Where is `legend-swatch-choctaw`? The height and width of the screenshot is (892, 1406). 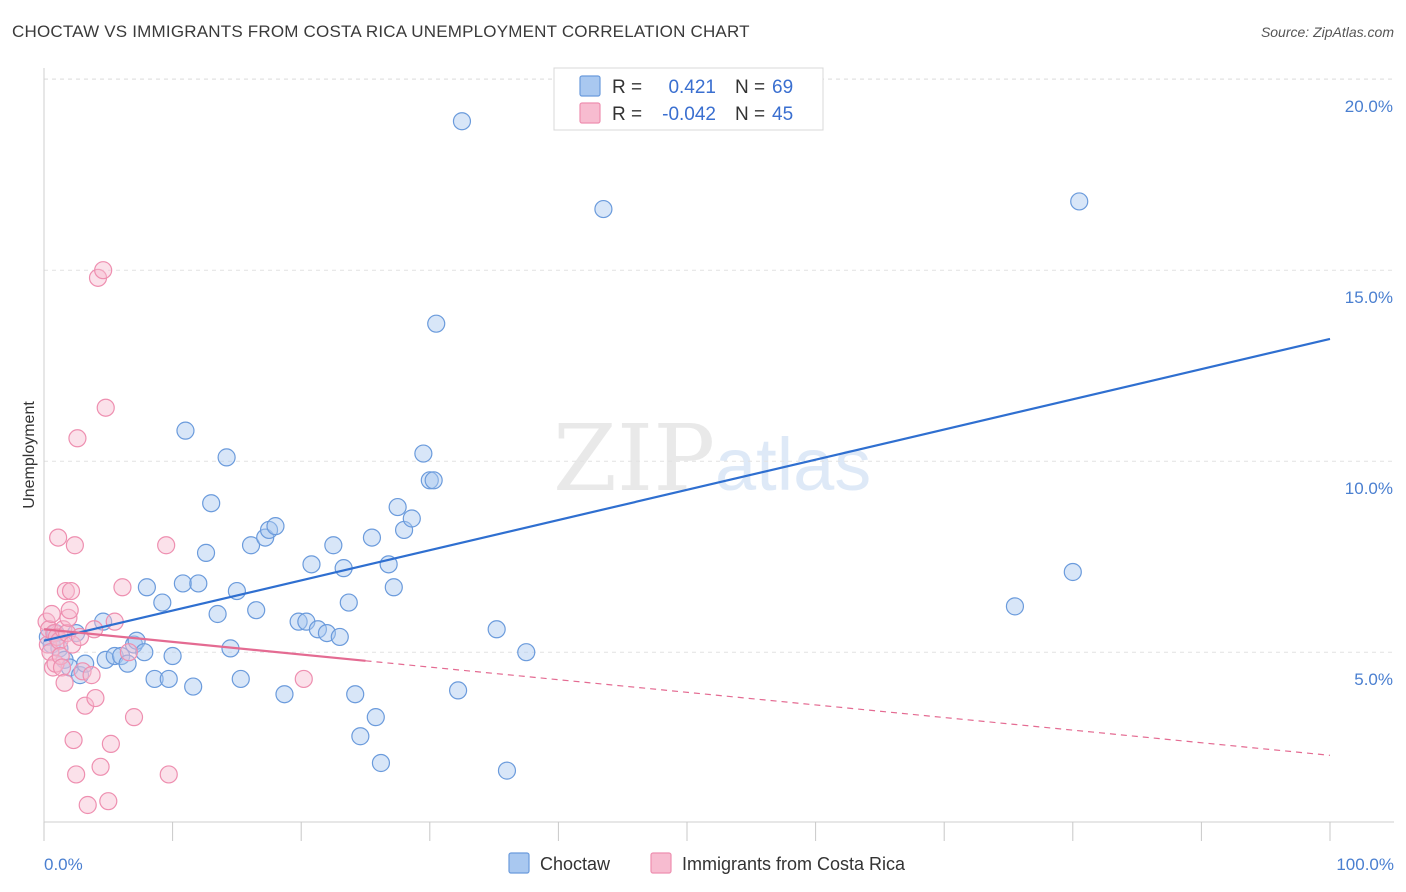
legend-swatch-choctaw is located at coordinates (590, 86).